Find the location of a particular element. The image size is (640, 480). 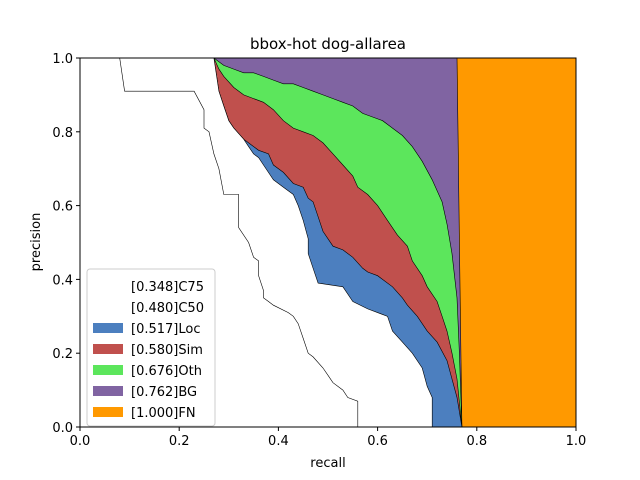

chart-title: bbox-hot dog-allarea is located at coordinates (328, 44).